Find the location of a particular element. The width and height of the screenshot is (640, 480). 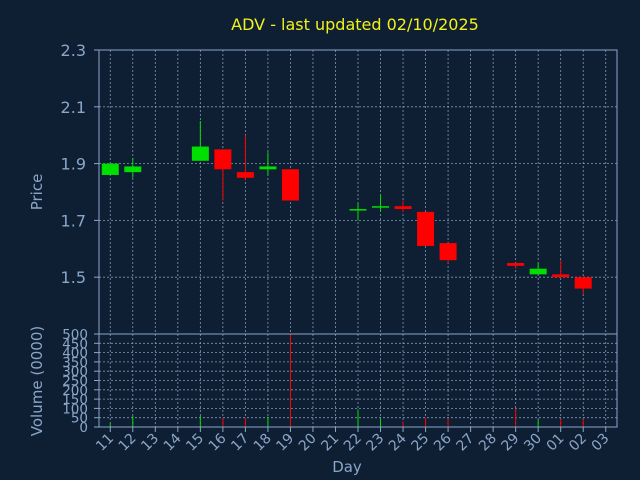

price-tick-label: 2.1 is located at coordinates (73, 107).